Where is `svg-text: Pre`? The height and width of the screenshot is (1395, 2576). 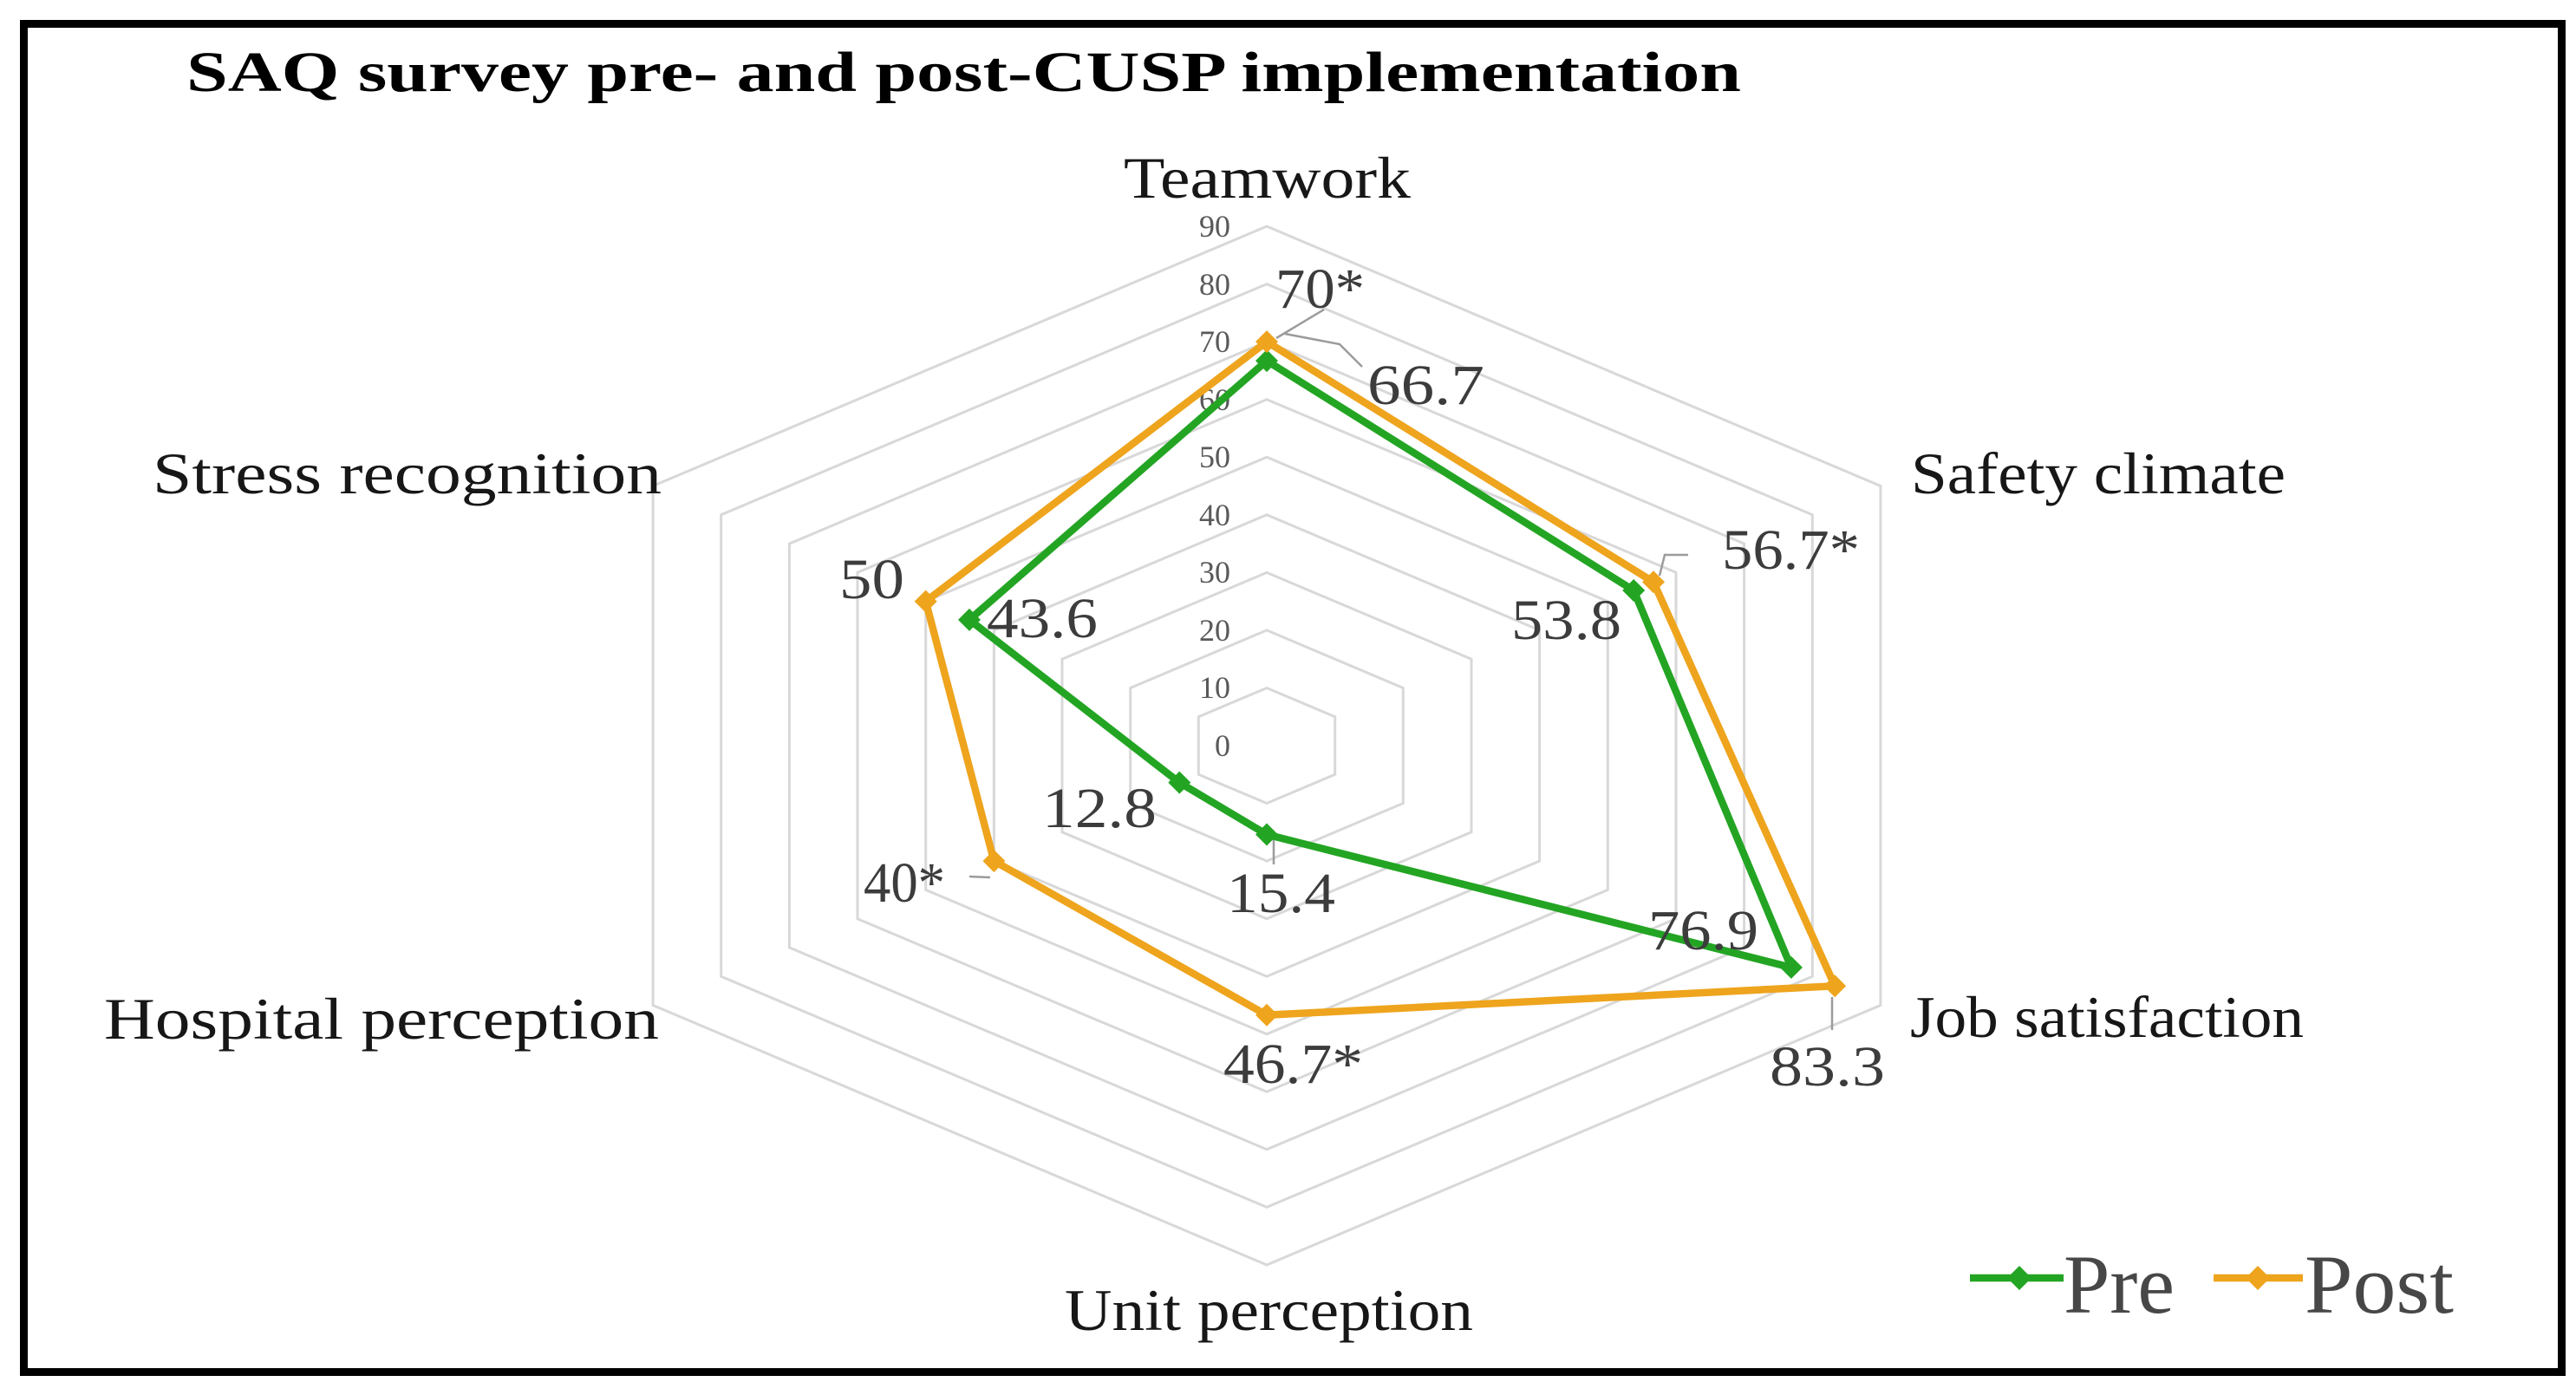 svg-text: Pre is located at coordinates (2120, 1284).